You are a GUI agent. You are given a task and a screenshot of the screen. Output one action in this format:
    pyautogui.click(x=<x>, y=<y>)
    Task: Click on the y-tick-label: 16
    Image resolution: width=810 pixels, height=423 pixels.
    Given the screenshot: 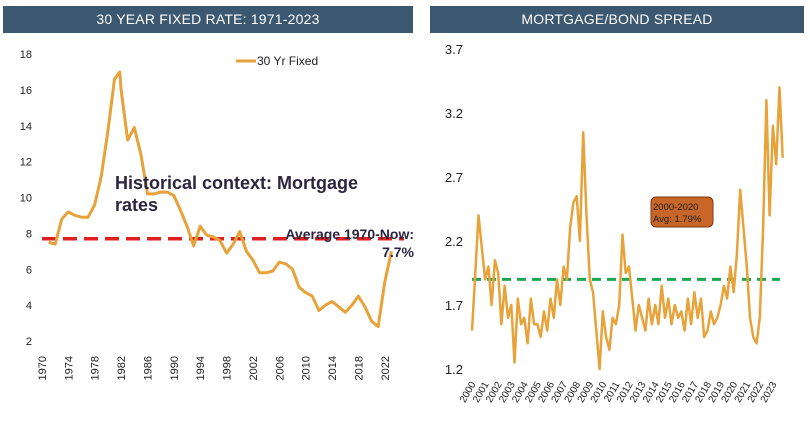 What is the action you would take?
    pyautogui.click(x=26, y=91)
    